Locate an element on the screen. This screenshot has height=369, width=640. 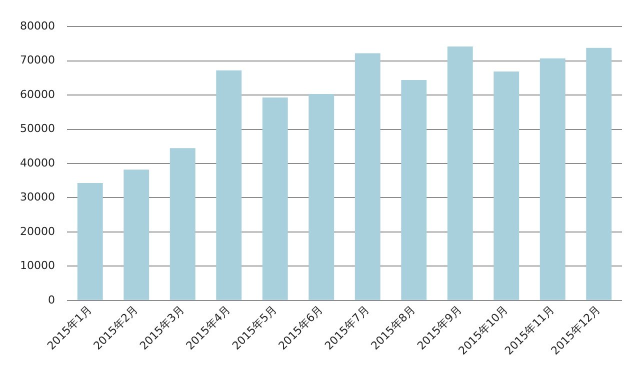
y-tick-label: 80000 is located at coordinates (37, 25).